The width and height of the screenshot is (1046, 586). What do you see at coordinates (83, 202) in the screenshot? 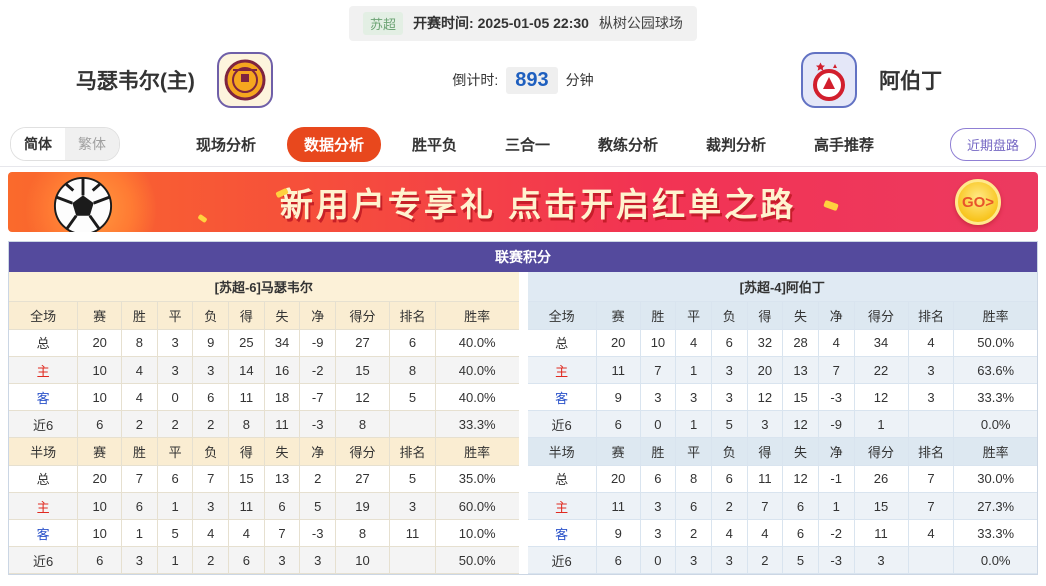
I see `soccer-ball-icon` at bounding box center [83, 202].